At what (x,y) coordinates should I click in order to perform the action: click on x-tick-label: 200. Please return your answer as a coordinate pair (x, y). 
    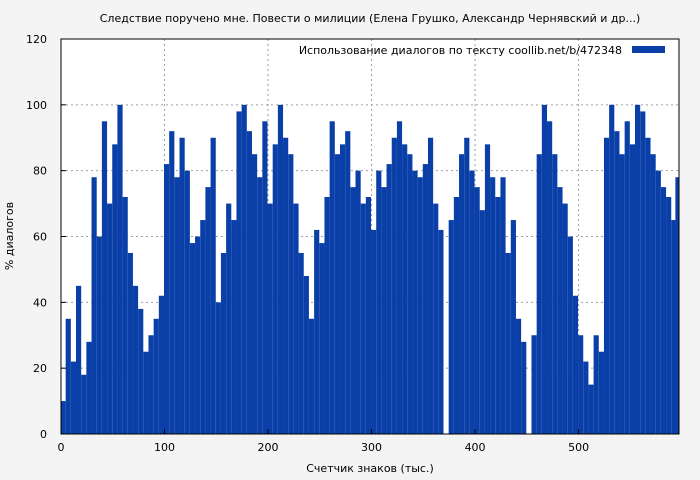
    Looking at the image, I should click on (268, 447).